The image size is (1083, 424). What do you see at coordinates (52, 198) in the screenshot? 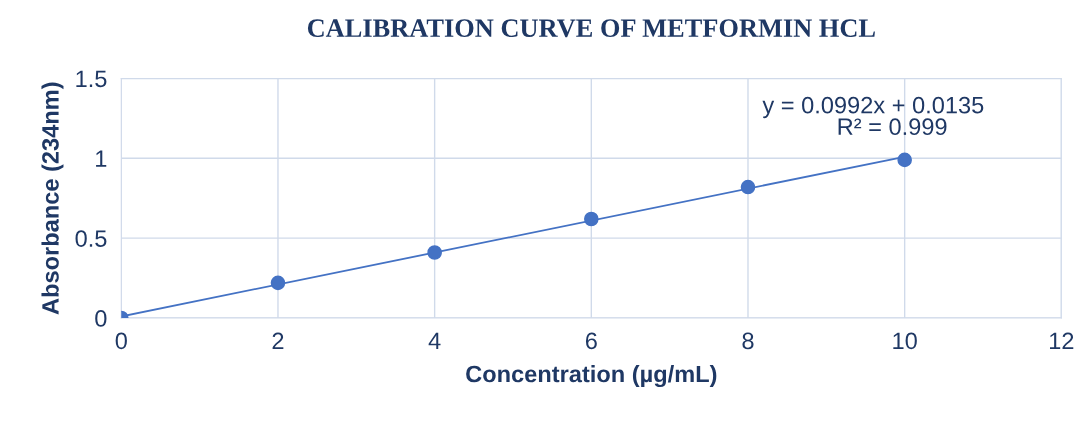
I see `y-axis-title: Absorbance (234nm)` at bounding box center [52, 198].